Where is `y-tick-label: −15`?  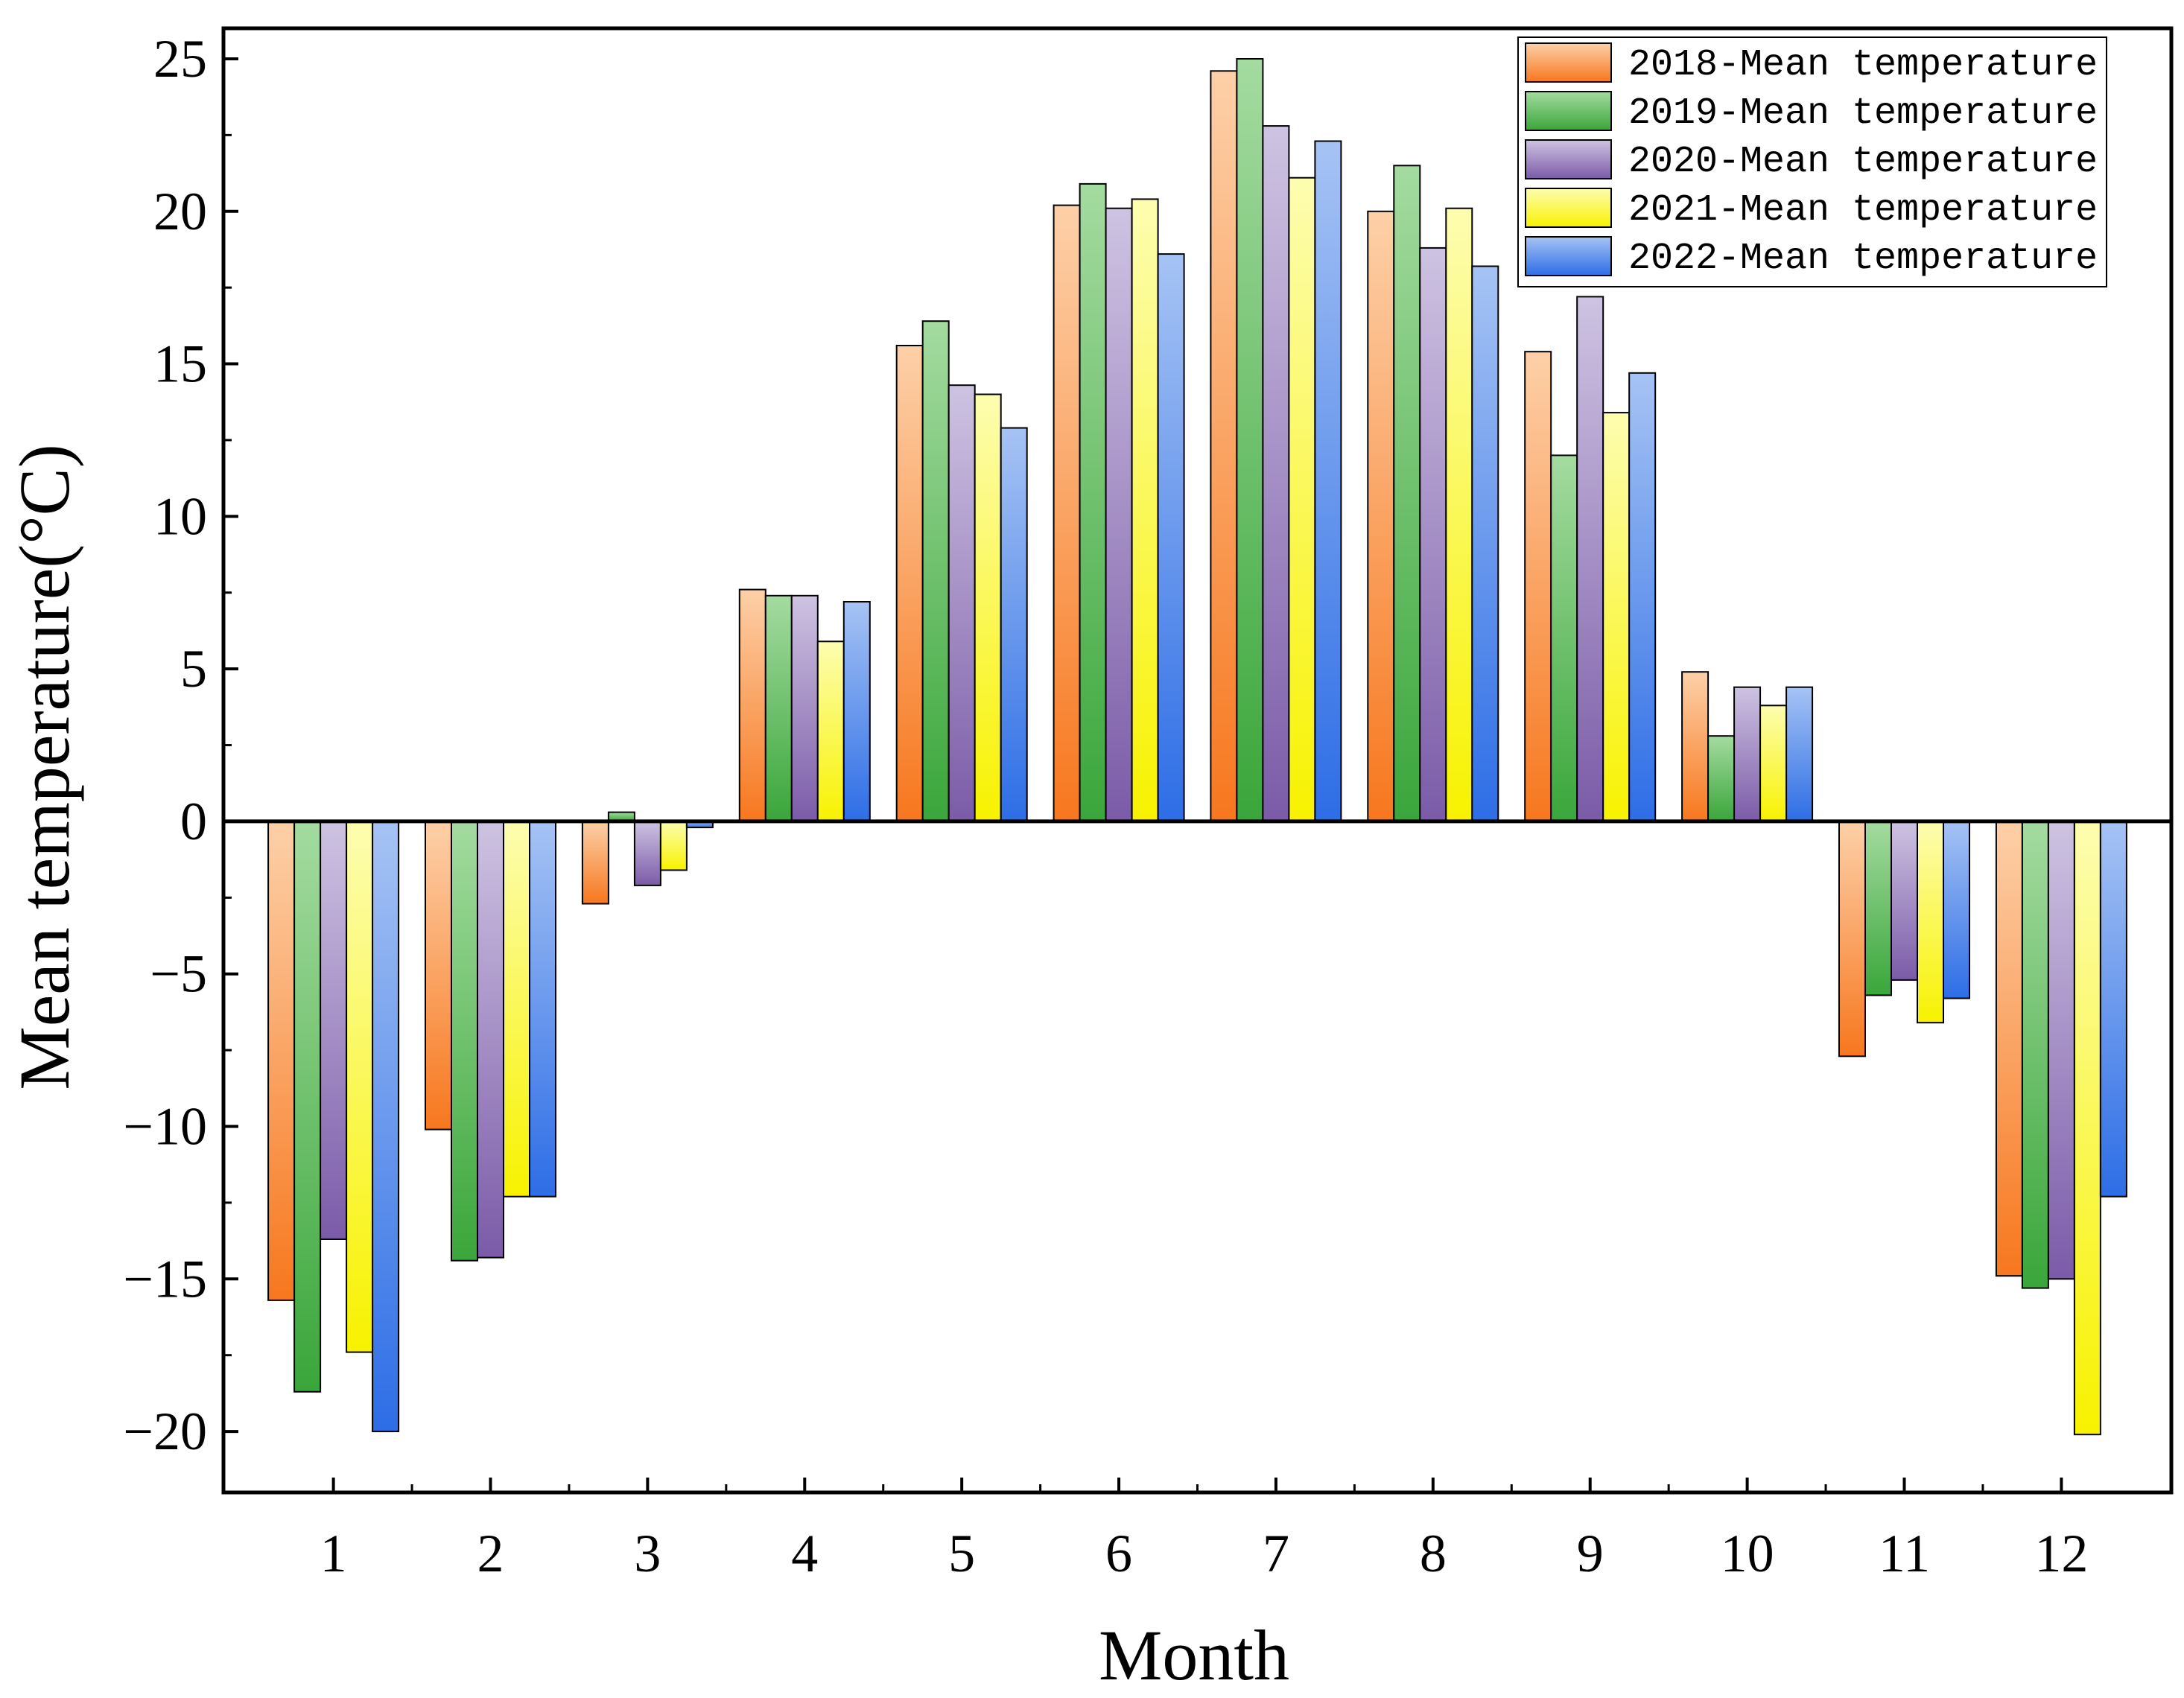 y-tick-label: −15 is located at coordinates (165, 1279).